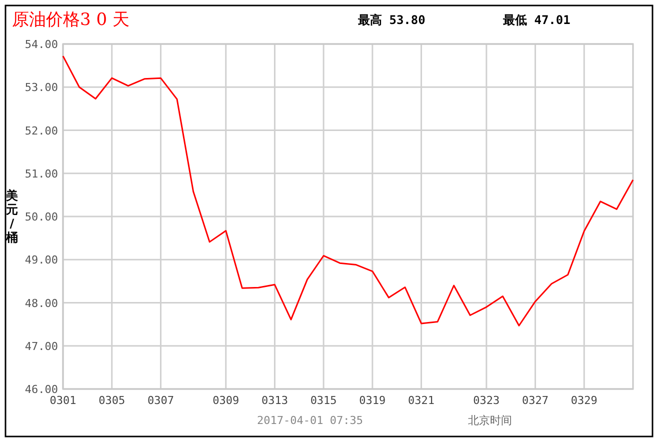 The width and height of the screenshot is (659, 444). I want to click on x-tick-label: 0323, so click(486, 400).